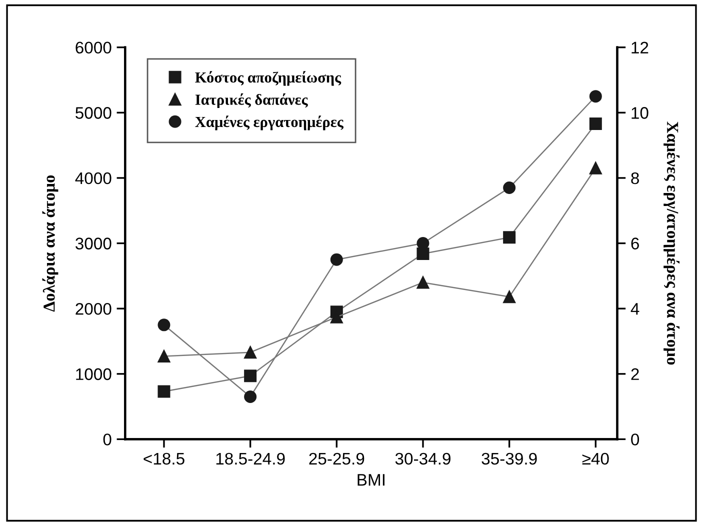 The image size is (703, 526). Describe the element at coordinates (107, 440) in the screenshot. I see `y-tick-label: 0` at that location.